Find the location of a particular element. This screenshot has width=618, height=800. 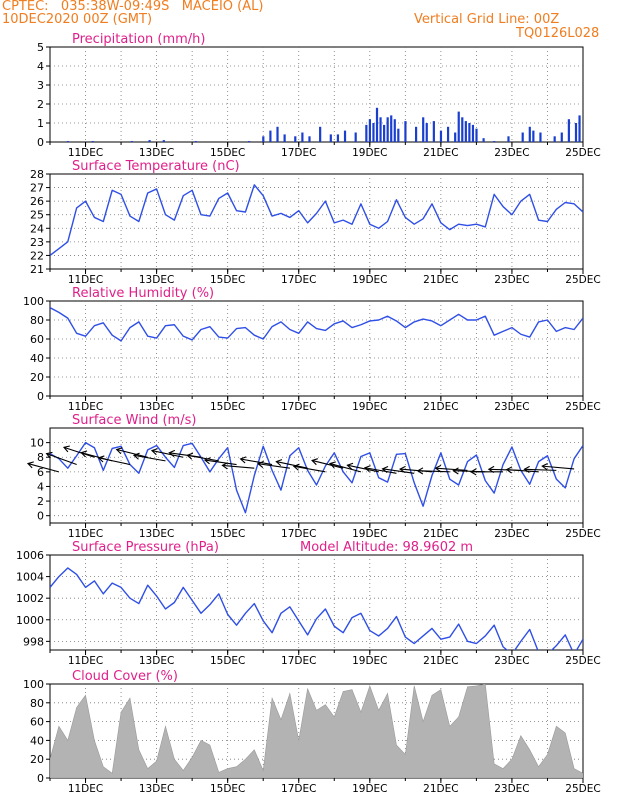

rh-ytick-label: 100 is located at coordinates (33, 301).